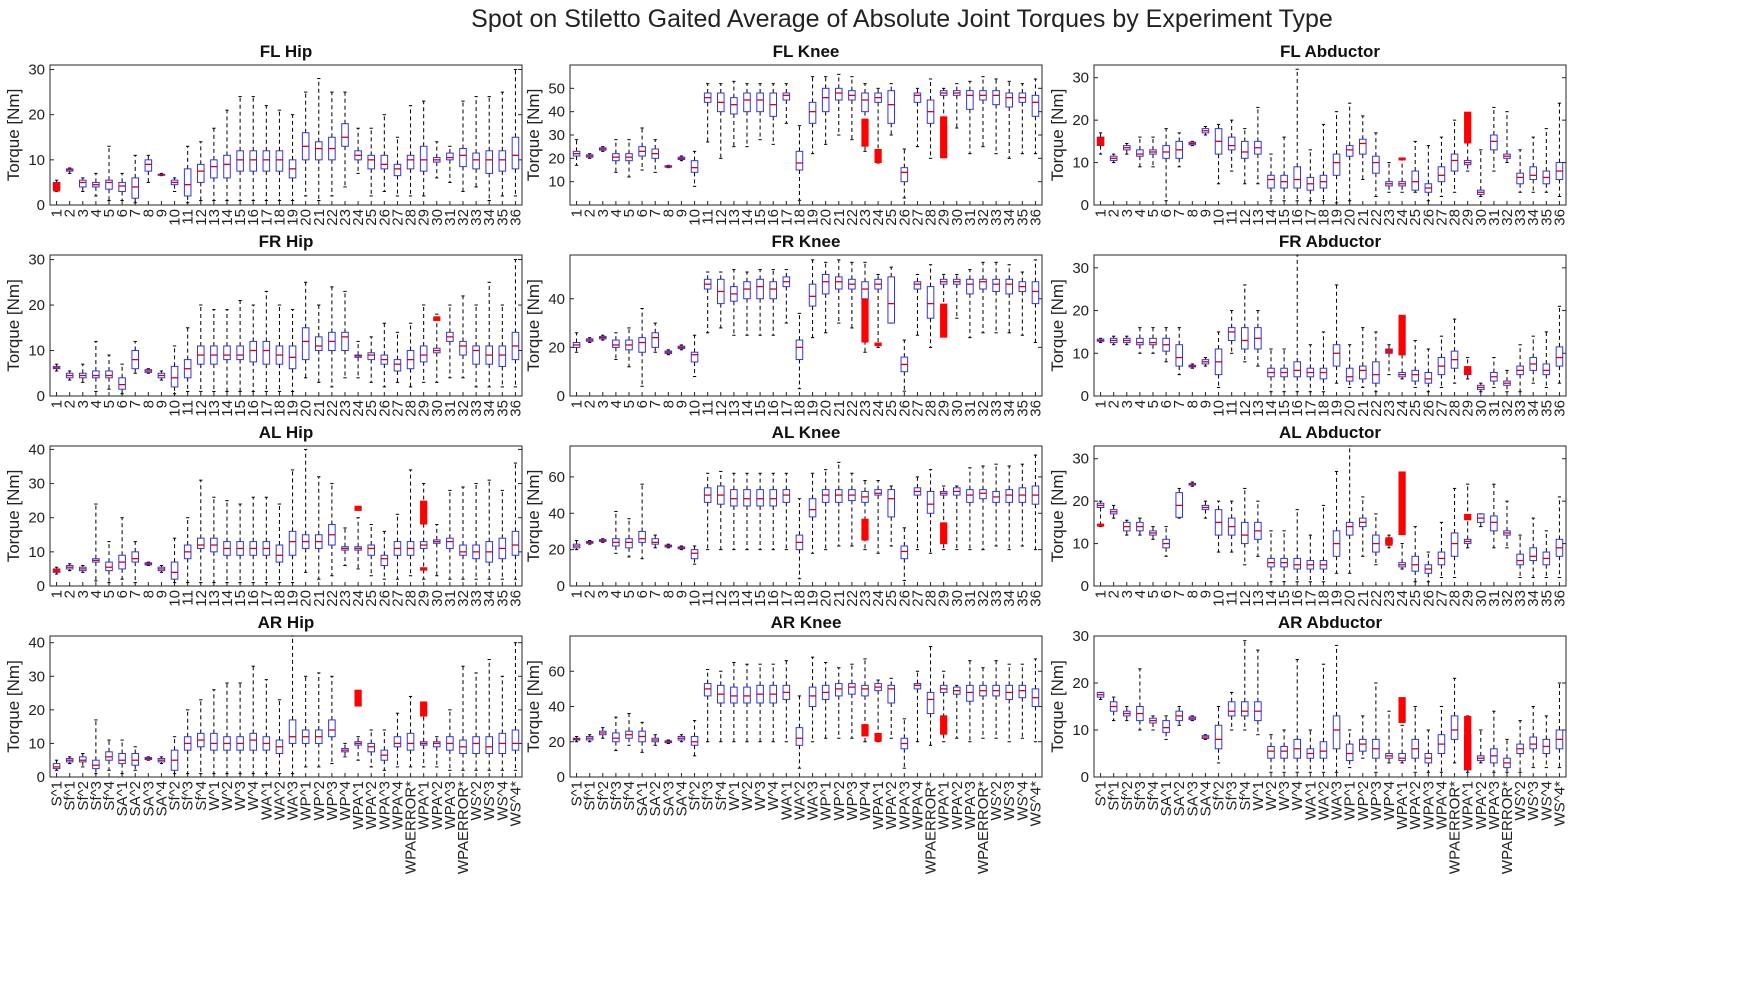  Describe the element at coordinates (41, 777) in the screenshot. I see `y-tick-label: 0` at that location.